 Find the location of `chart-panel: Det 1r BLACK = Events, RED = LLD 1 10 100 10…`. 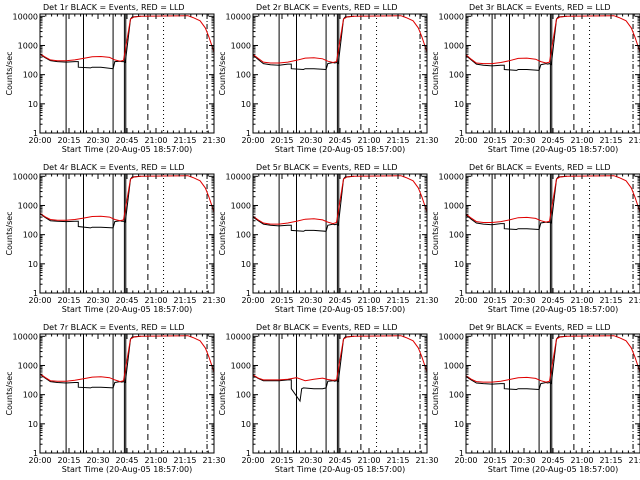

chart-panel: Det 1r BLACK = Events, RED = LLD 1 10 100 10… is located at coordinates (115, 78).